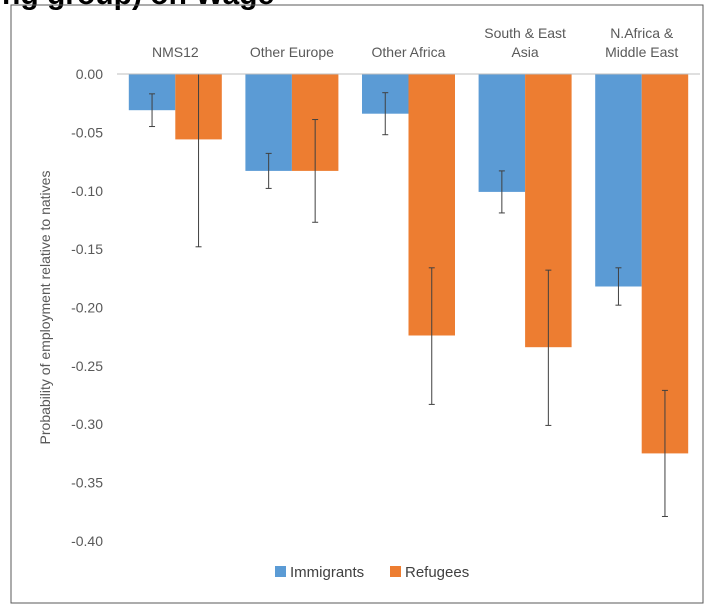 This screenshot has width=706, height=605. What do you see at coordinates (87, 249) in the screenshot?
I see `y-tick-label-3: -0.15` at bounding box center [87, 249].